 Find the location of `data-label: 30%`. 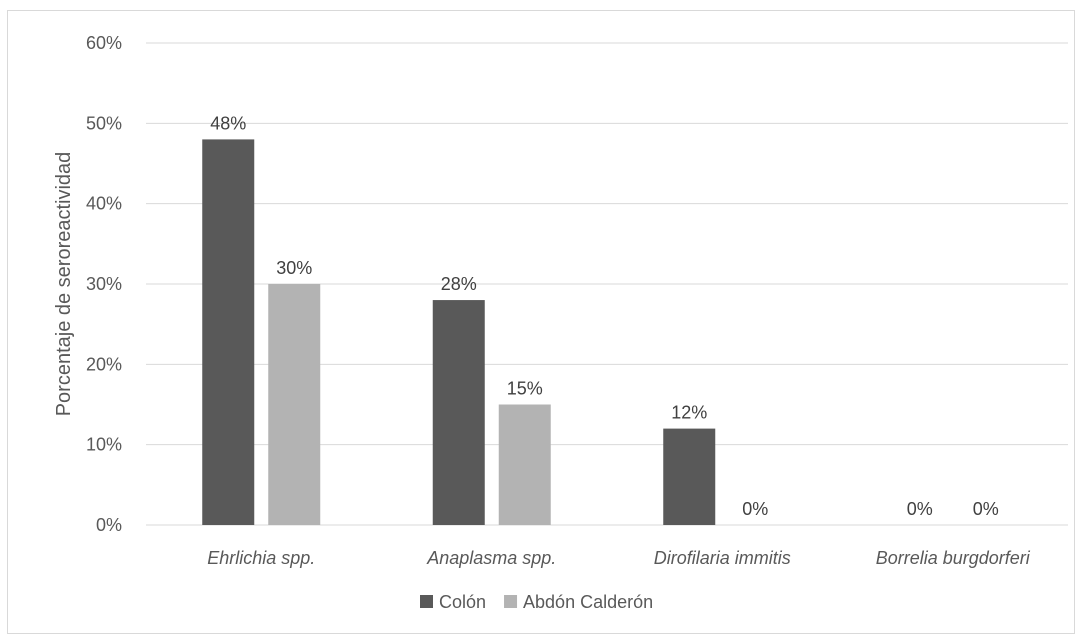

data-label: 30% is located at coordinates (294, 268).